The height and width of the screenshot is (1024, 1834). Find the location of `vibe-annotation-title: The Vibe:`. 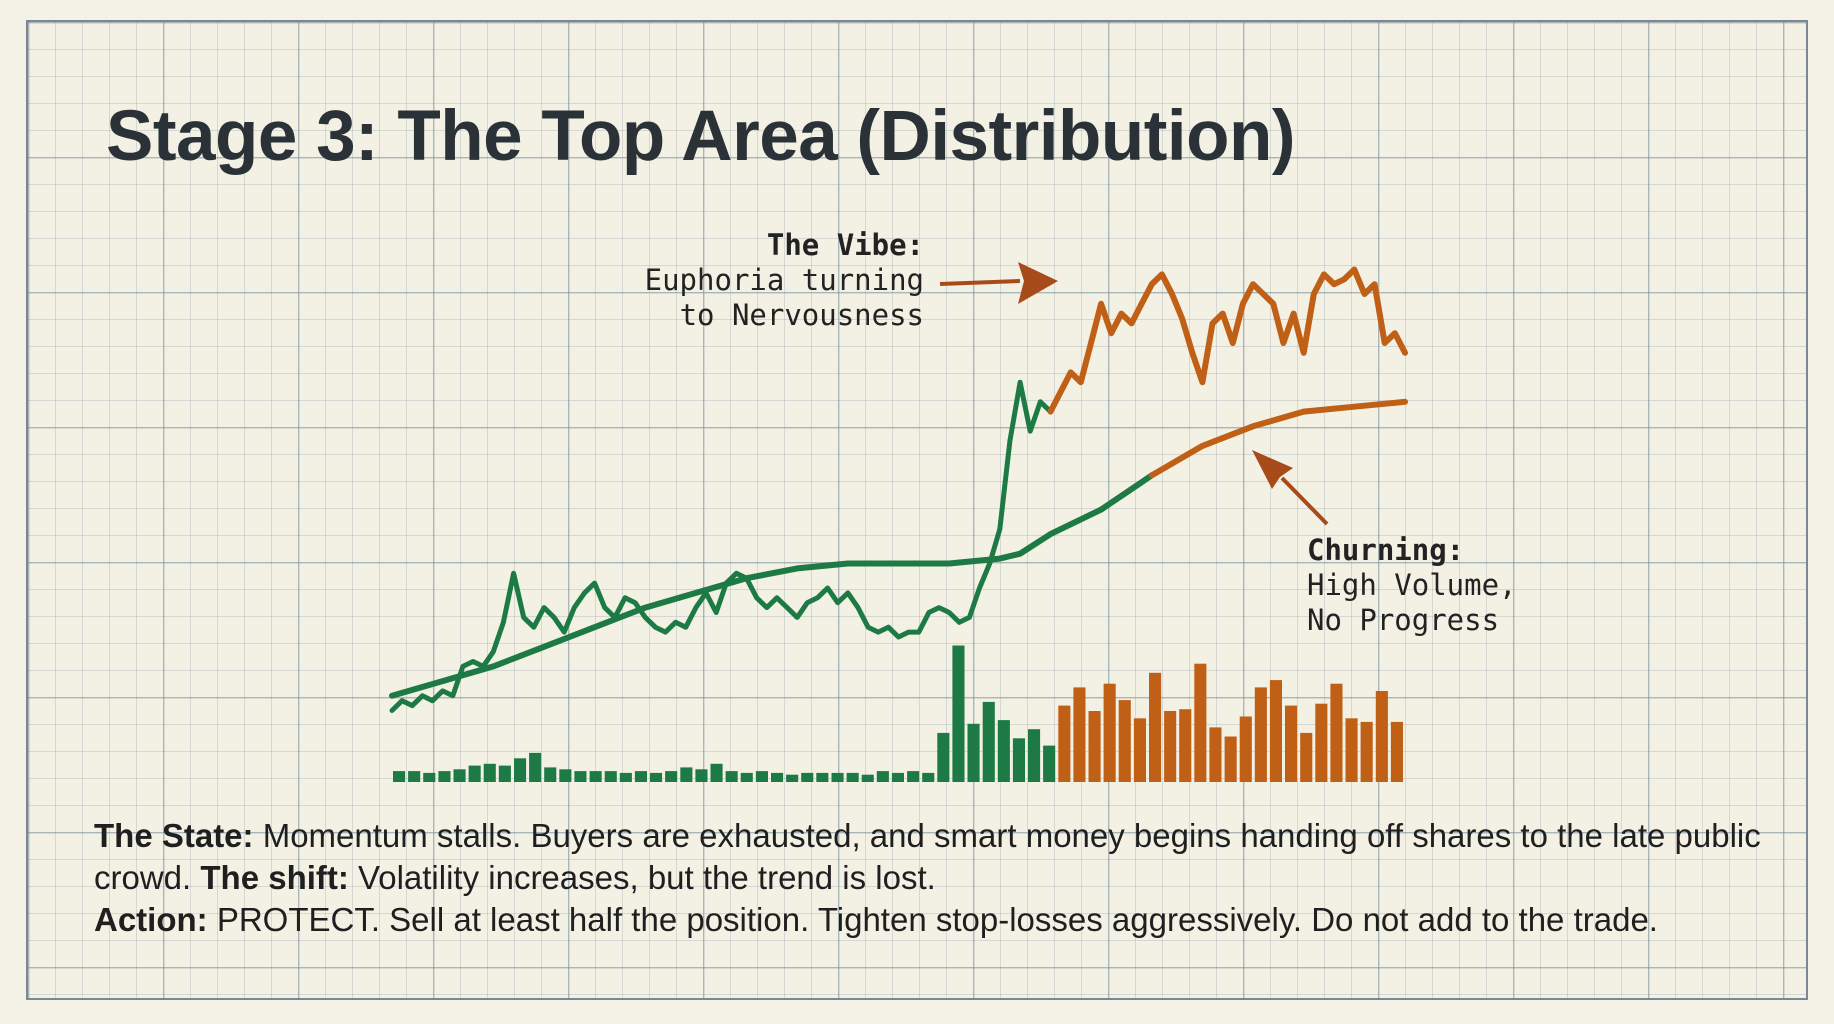

vibe-annotation-title: The Vibe: is located at coordinates (845, 245).